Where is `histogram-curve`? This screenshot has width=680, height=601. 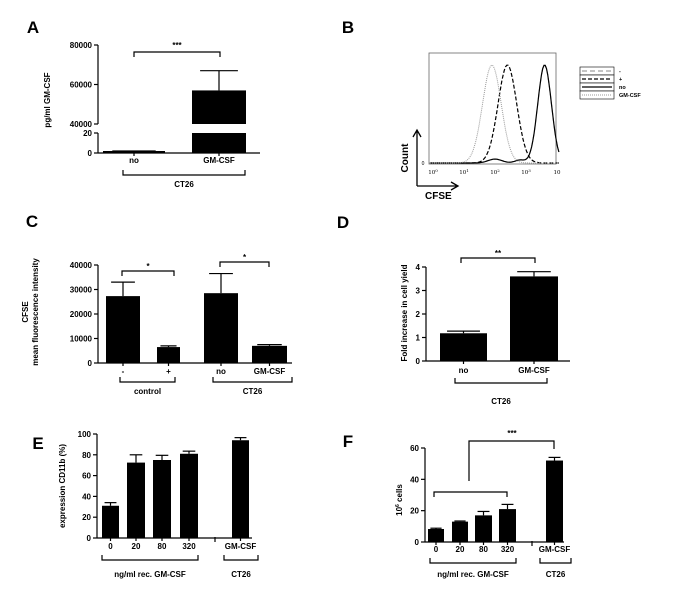
histogram-curve is located at coordinates (494, 114).